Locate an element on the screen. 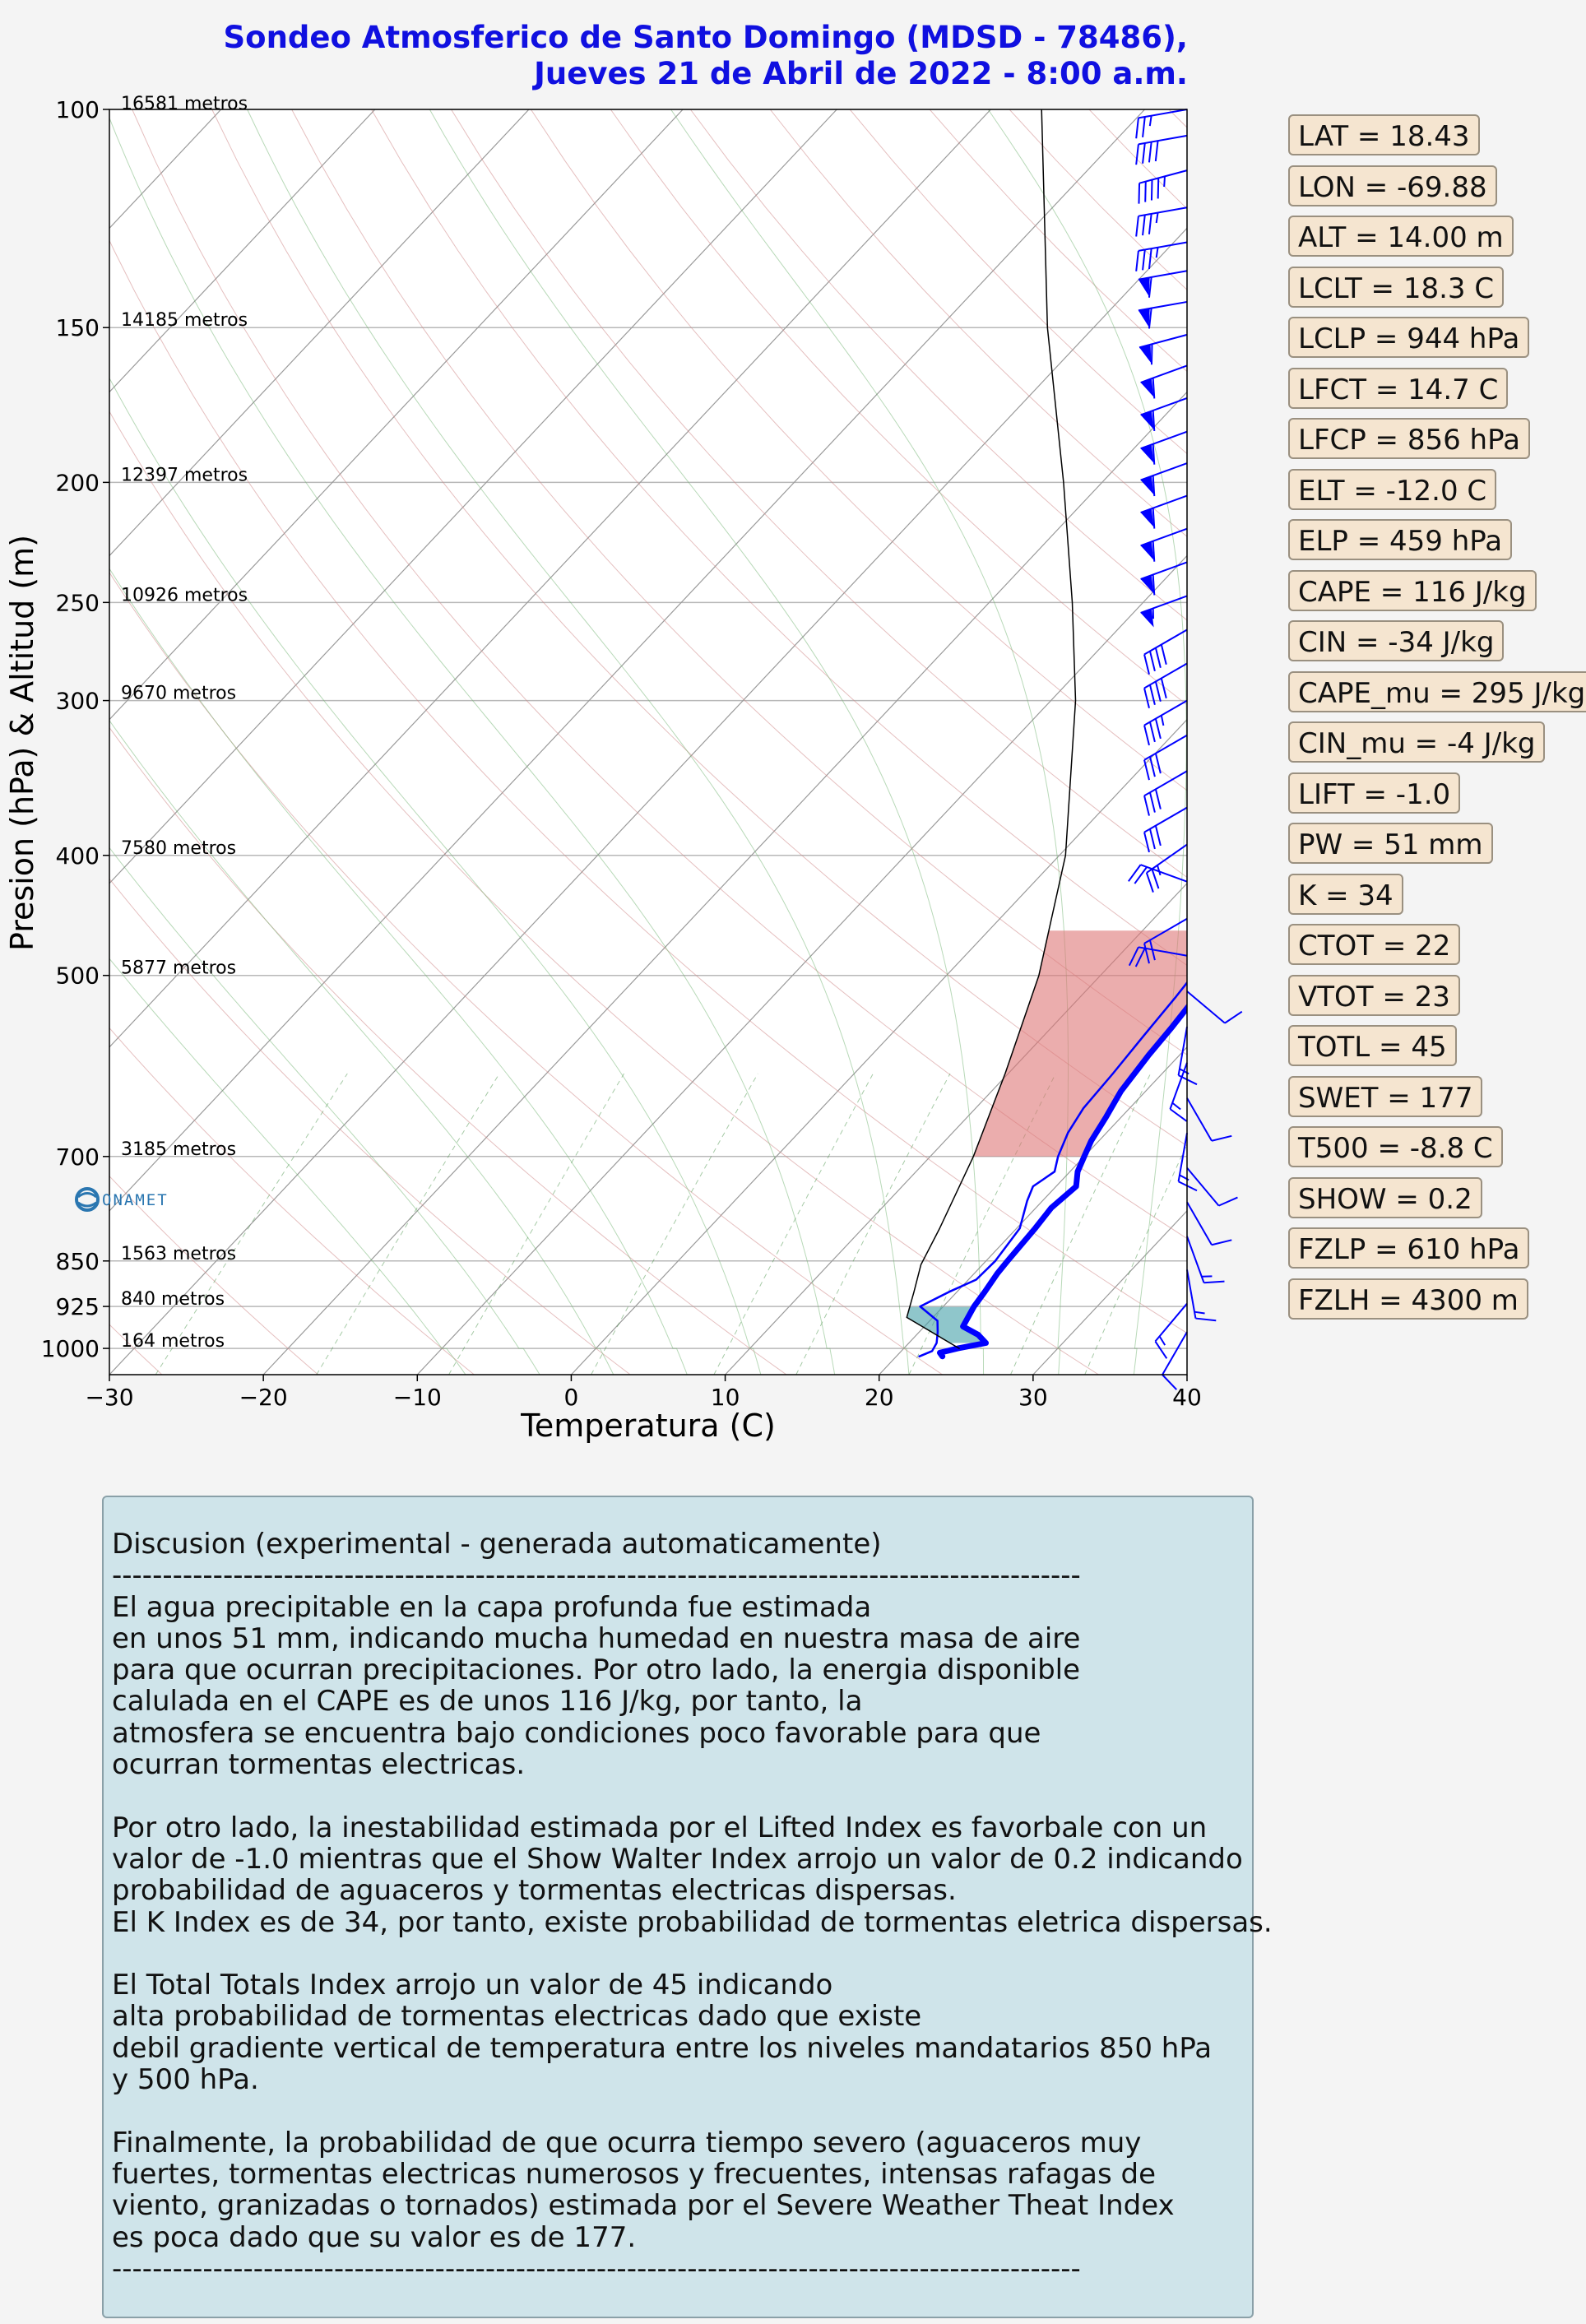 Image resolution: width=1586 pixels, height=2324 pixels. index-box: CIN = -34 J/kg is located at coordinates (1396, 641).